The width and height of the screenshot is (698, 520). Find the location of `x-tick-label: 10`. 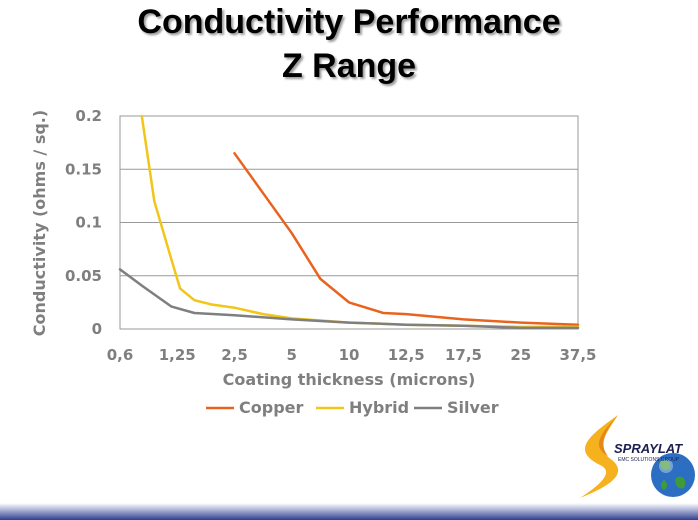

x-tick-label: 10 is located at coordinates (349, 355).